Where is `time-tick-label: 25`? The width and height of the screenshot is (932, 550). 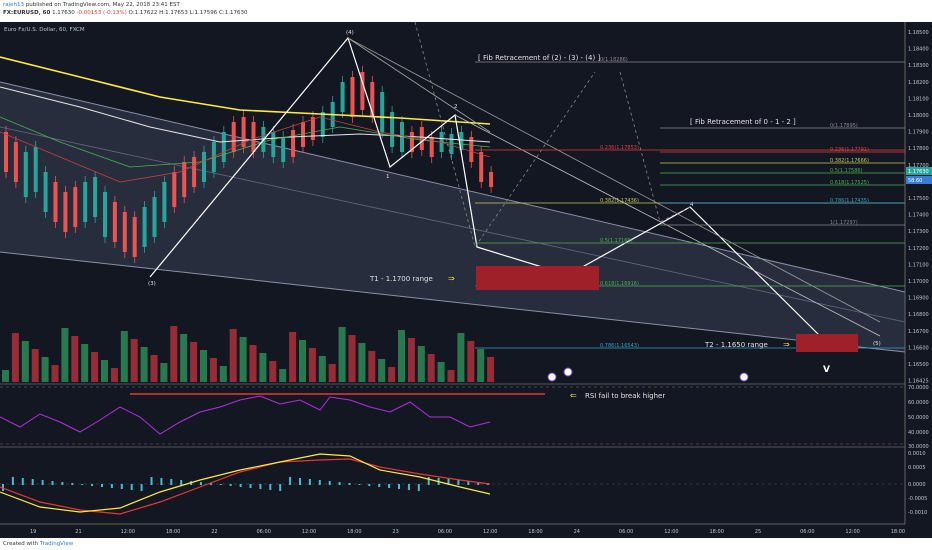
time-tick-label: 25 is located at coordinates (758, 532).